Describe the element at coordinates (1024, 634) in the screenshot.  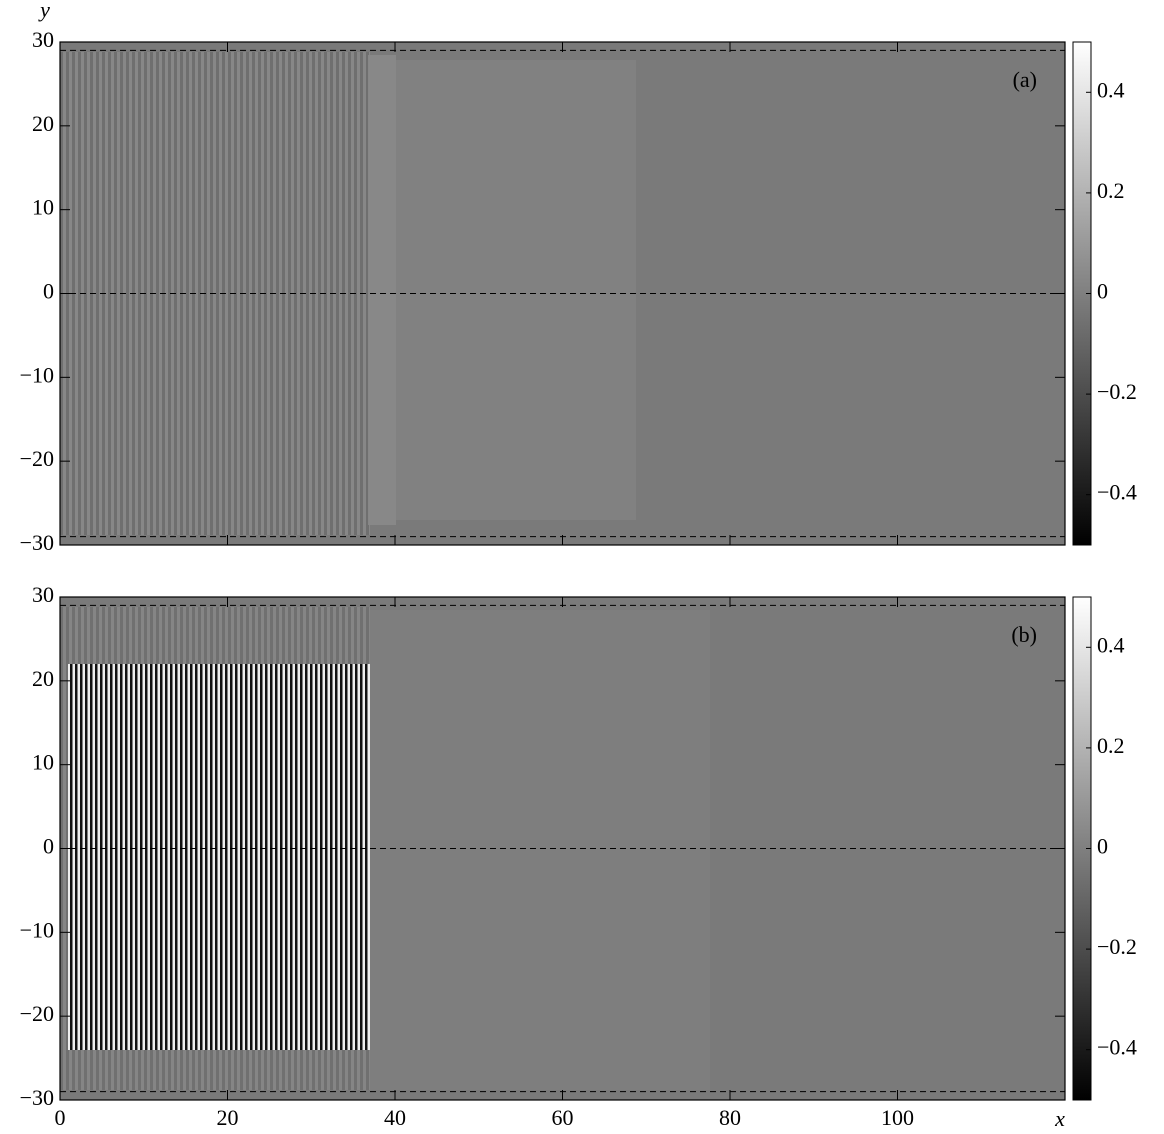
I see `panel-label: (b)` at that location.